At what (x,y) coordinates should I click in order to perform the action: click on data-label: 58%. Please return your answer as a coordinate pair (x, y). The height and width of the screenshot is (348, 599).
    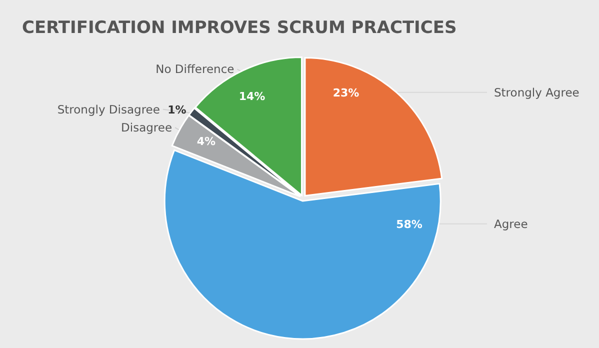
    Looking at the image, I should click on (409, 224).